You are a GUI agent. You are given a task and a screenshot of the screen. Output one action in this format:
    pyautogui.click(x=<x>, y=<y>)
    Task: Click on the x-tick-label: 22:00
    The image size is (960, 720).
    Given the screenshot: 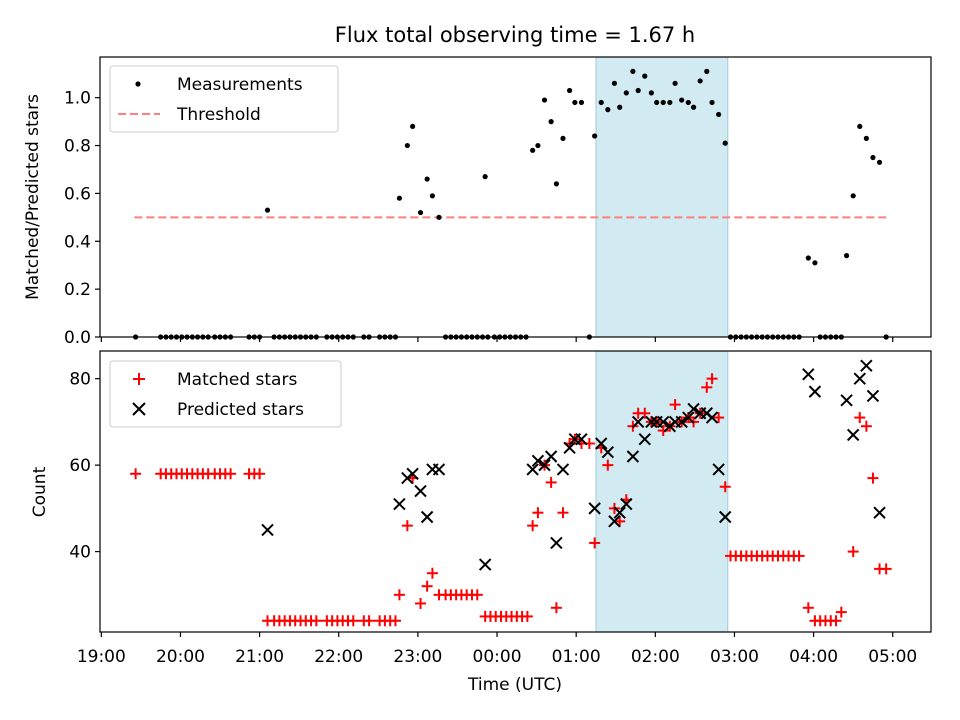 What is the action you would take?
    pyautogui.click(x=338, y=657)
    